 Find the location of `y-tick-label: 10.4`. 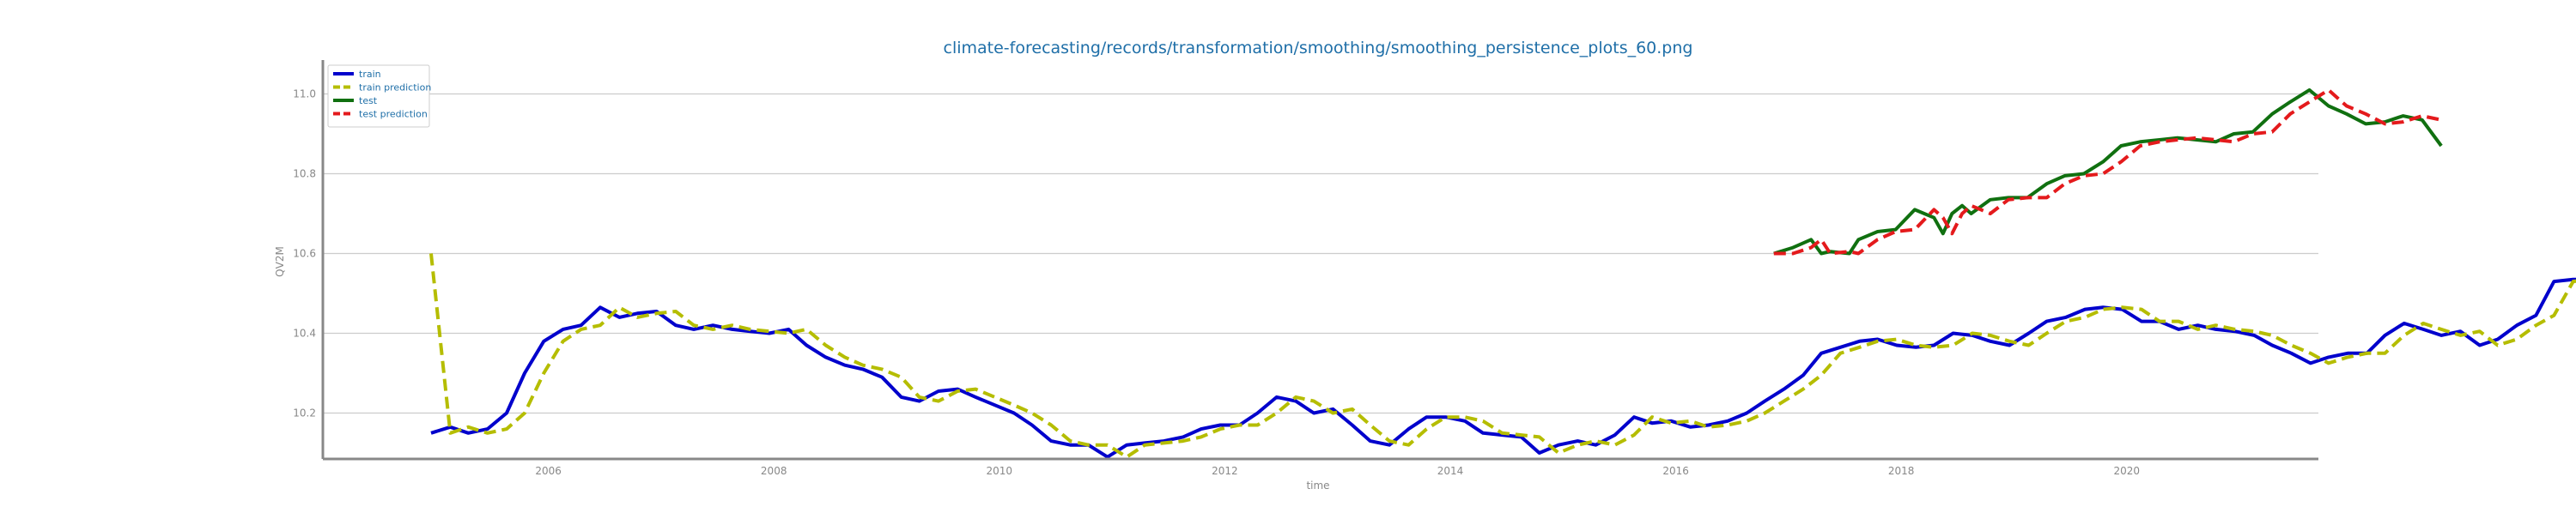

y-tick-label: 10.4 is located at coordinates (304, 334).